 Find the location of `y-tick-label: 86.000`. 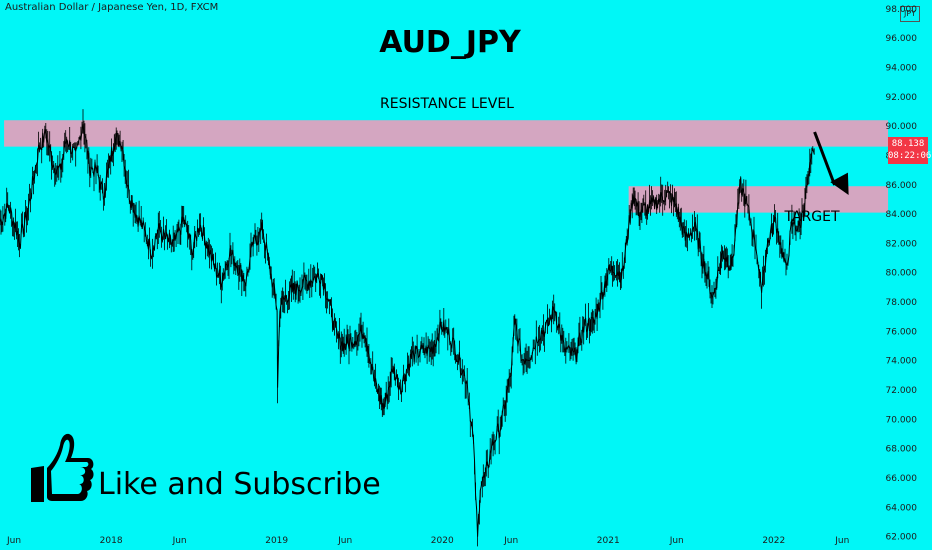

y-tick-label: 86.000 is located at coordinates (902, 186).